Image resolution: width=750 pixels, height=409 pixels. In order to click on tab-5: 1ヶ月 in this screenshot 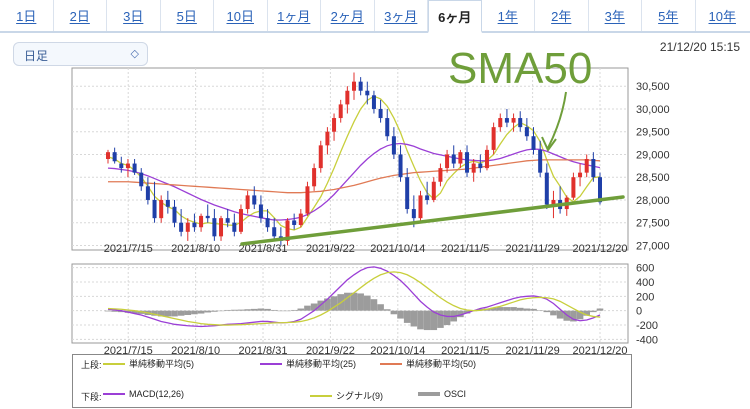, I will do `click(294, 15)`.